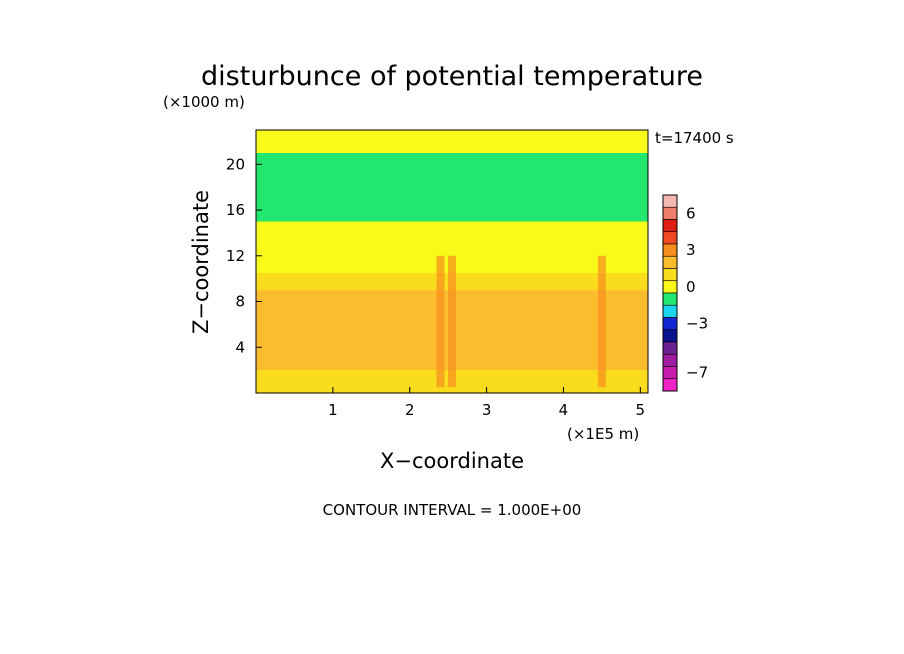 This screenshot has height=654, width=904. Describe the element at coordinates (487, 410) in the screenshot. I see `x-tick-label: 3` at that location.